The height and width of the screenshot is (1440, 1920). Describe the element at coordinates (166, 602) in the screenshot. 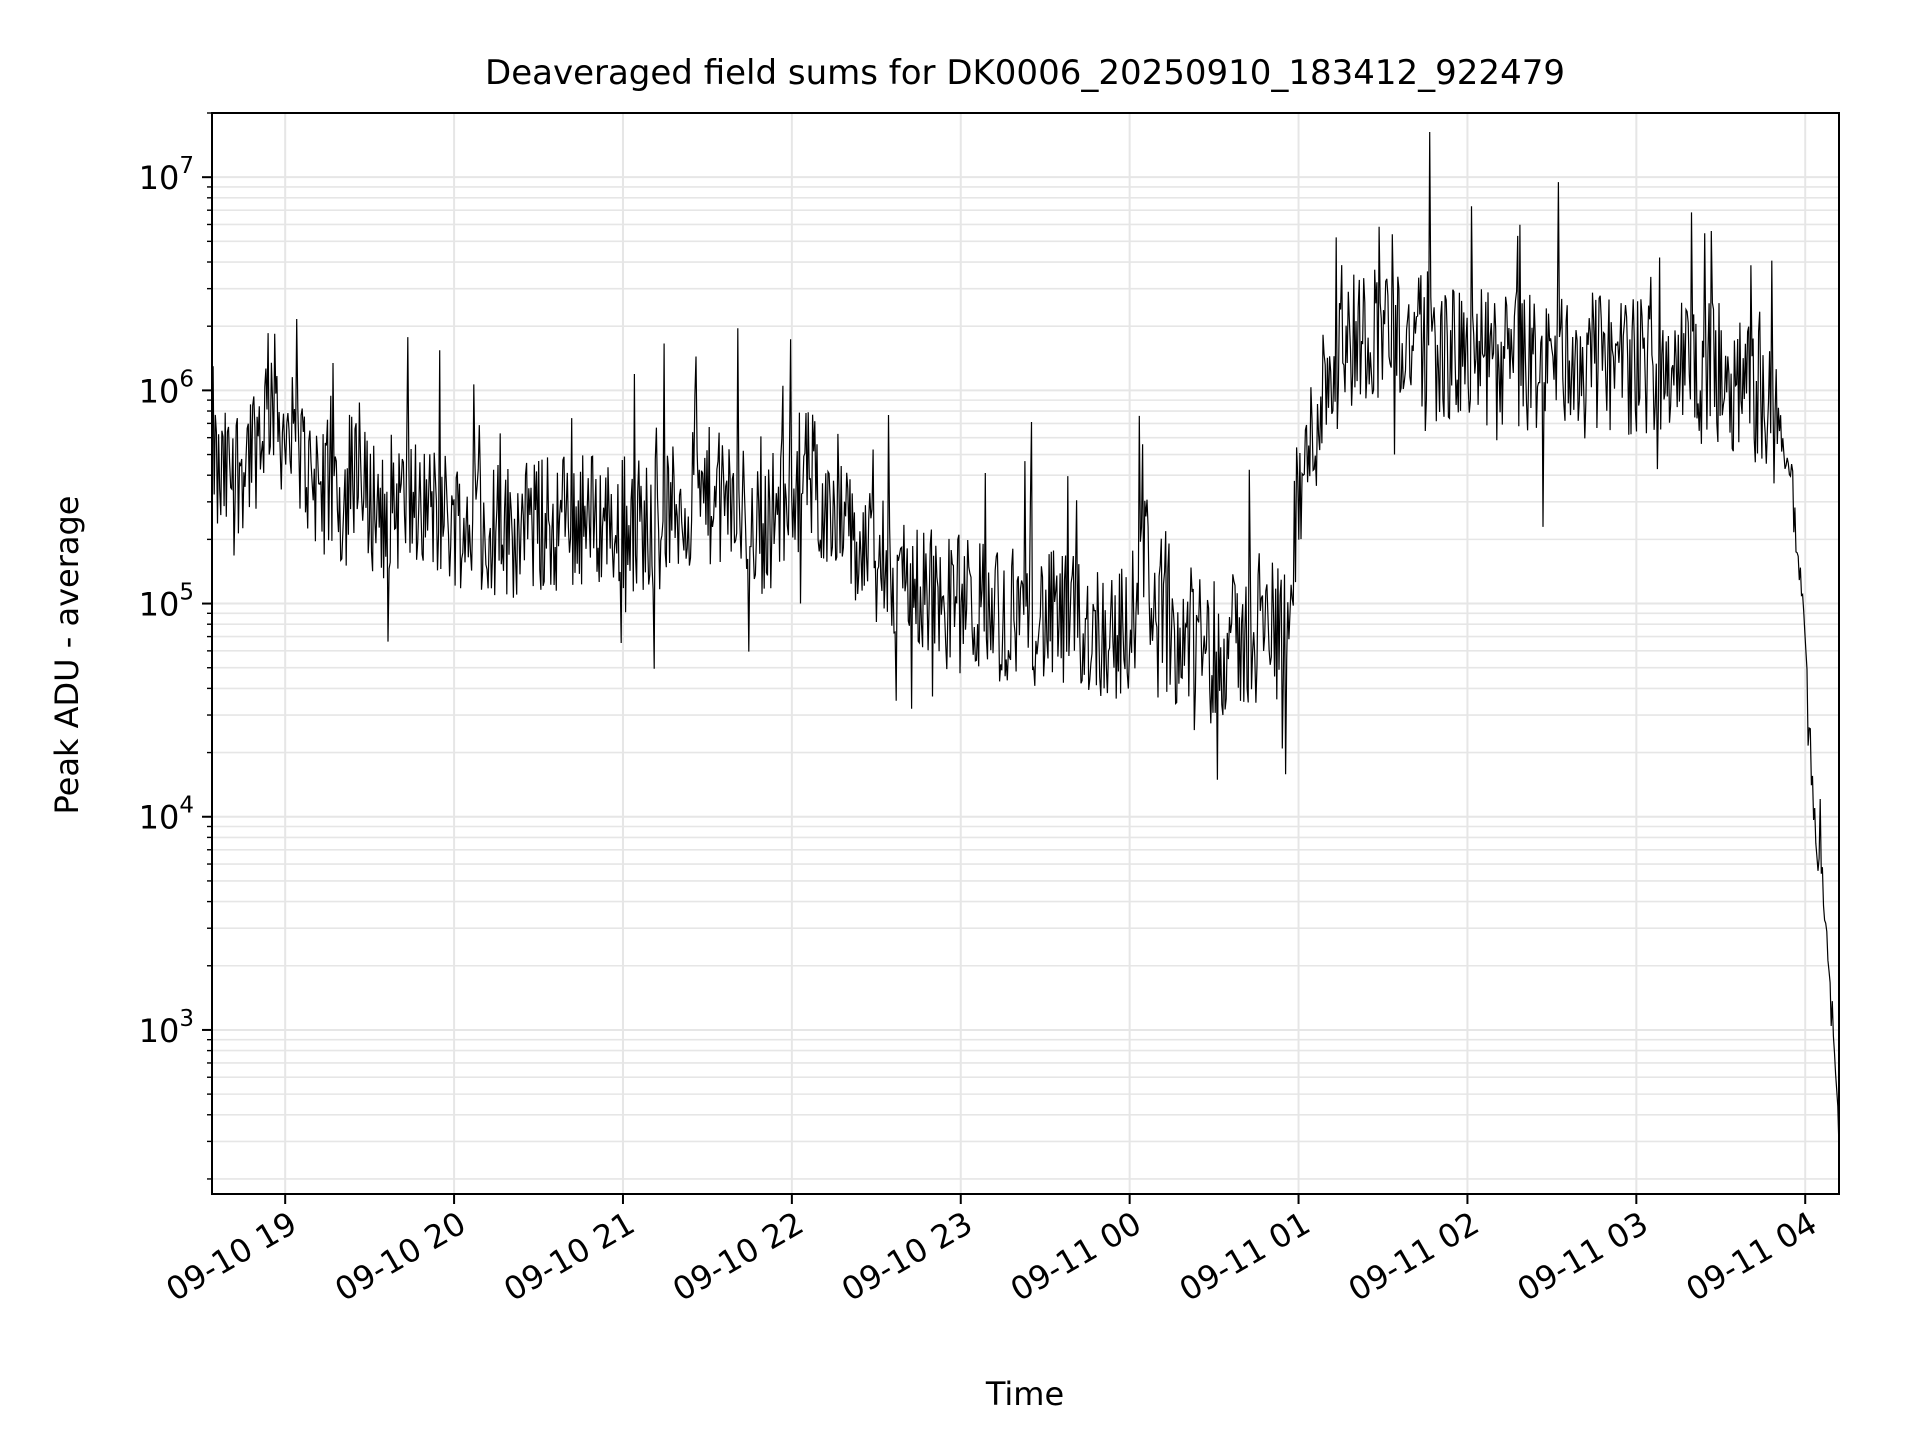

I see `y-tick-label: 10⁵` at that location.